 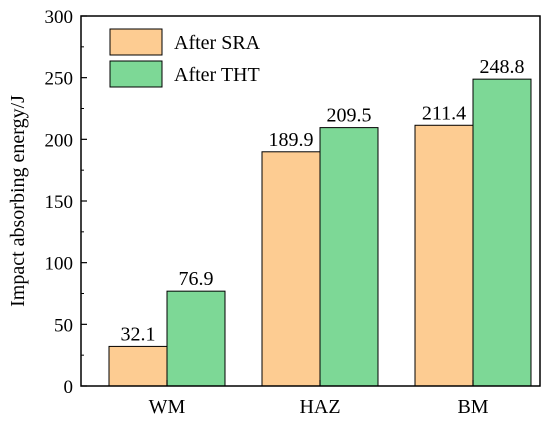 I want to click on y-tick-label-250: 250, so click(x=59, y=79).